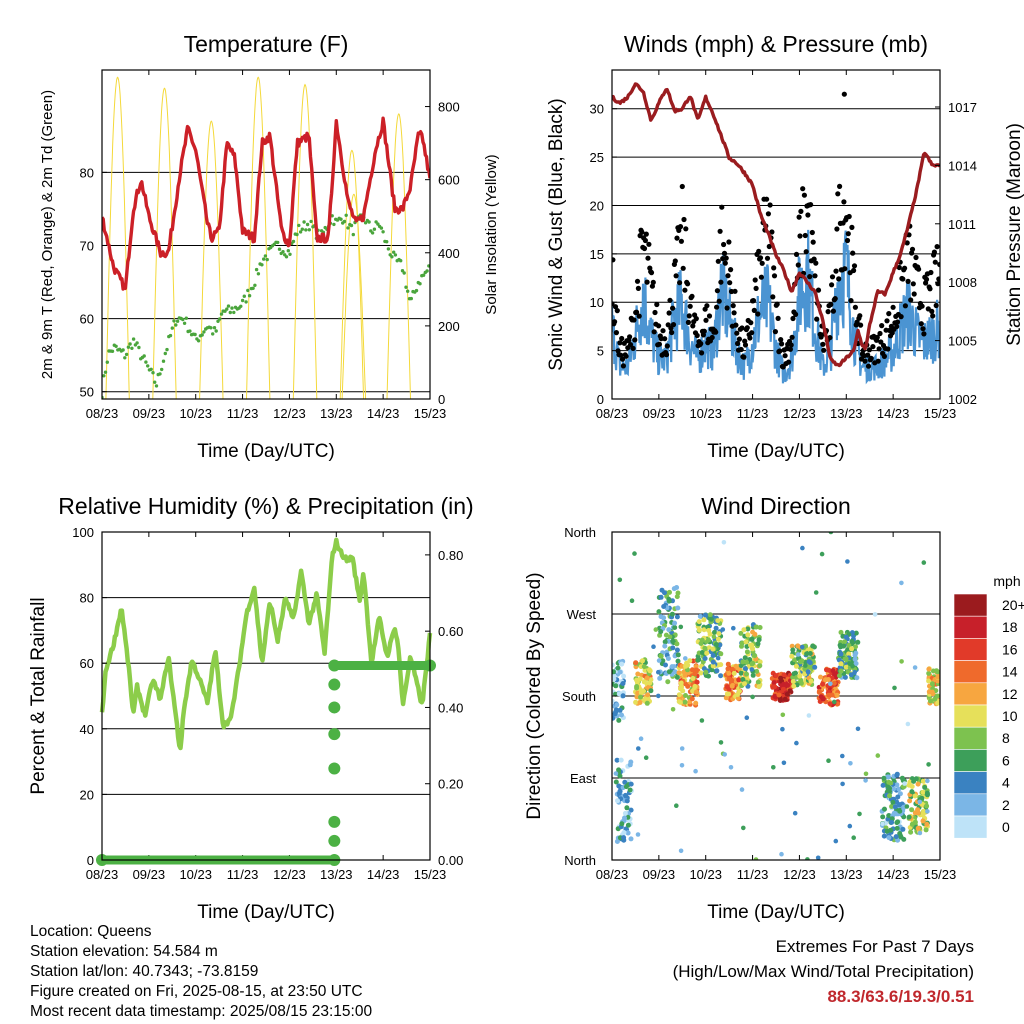 The image size is (1024, 1024). Describe the element at coordinates (383, 413) in the screenshot. I see `x-tick-label: 14/23` at that location.